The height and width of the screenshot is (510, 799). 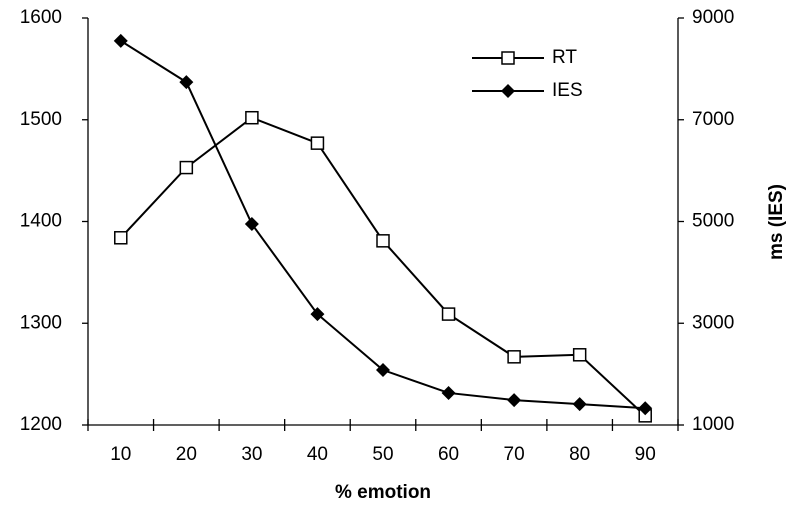 What do you see at coordinates (776, 222) in the screenshot?
I see `y2-axis-label: ms (IES)` at bounding box center [776, 222].